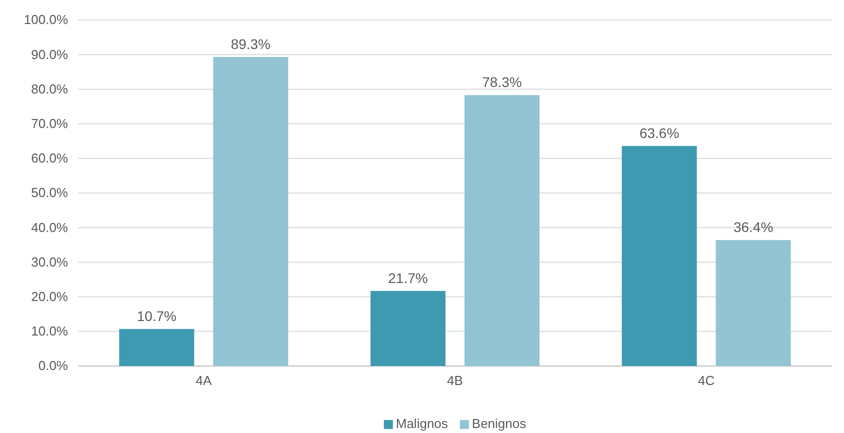 This screenshot has width=844, height=433. Describe the element at coordinates (706, 380) in the screenshot. I see `x-tick-label: 4C` at that location.